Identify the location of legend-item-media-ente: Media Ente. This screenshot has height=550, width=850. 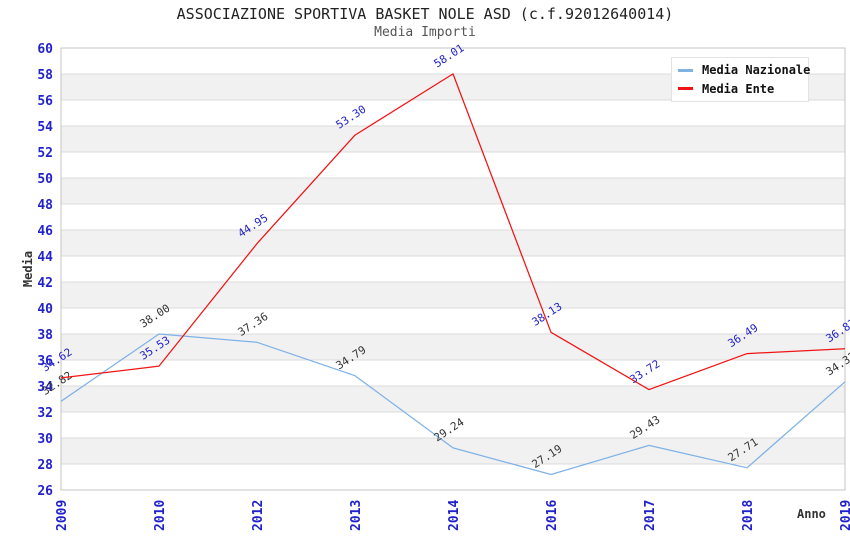
(740, 89).